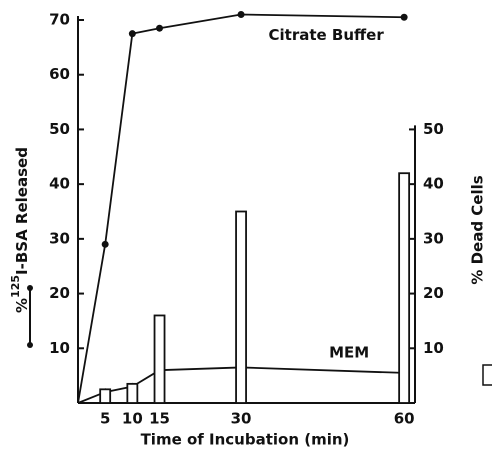 The width and height of the screenshot is (492, 458). What do you see at coordinates (15, 286) in the screenshot?
I see `y-label-superscript: 125` at bounding box center [15, 286].